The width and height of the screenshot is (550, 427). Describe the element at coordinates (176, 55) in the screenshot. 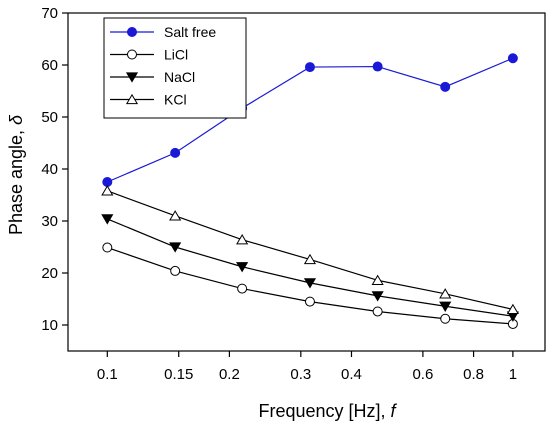

I see `legend-label: LiCl` at that location.